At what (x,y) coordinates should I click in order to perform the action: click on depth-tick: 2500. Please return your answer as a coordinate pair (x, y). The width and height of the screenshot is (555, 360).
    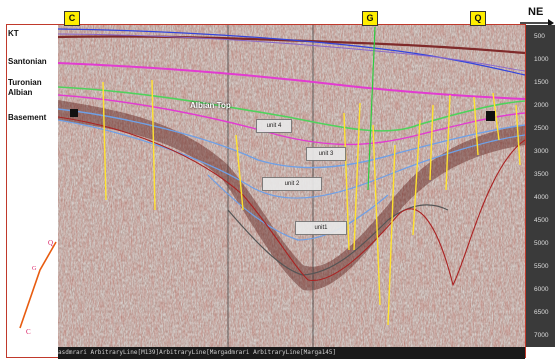
    Looking at the image, I should click on (541, 128).